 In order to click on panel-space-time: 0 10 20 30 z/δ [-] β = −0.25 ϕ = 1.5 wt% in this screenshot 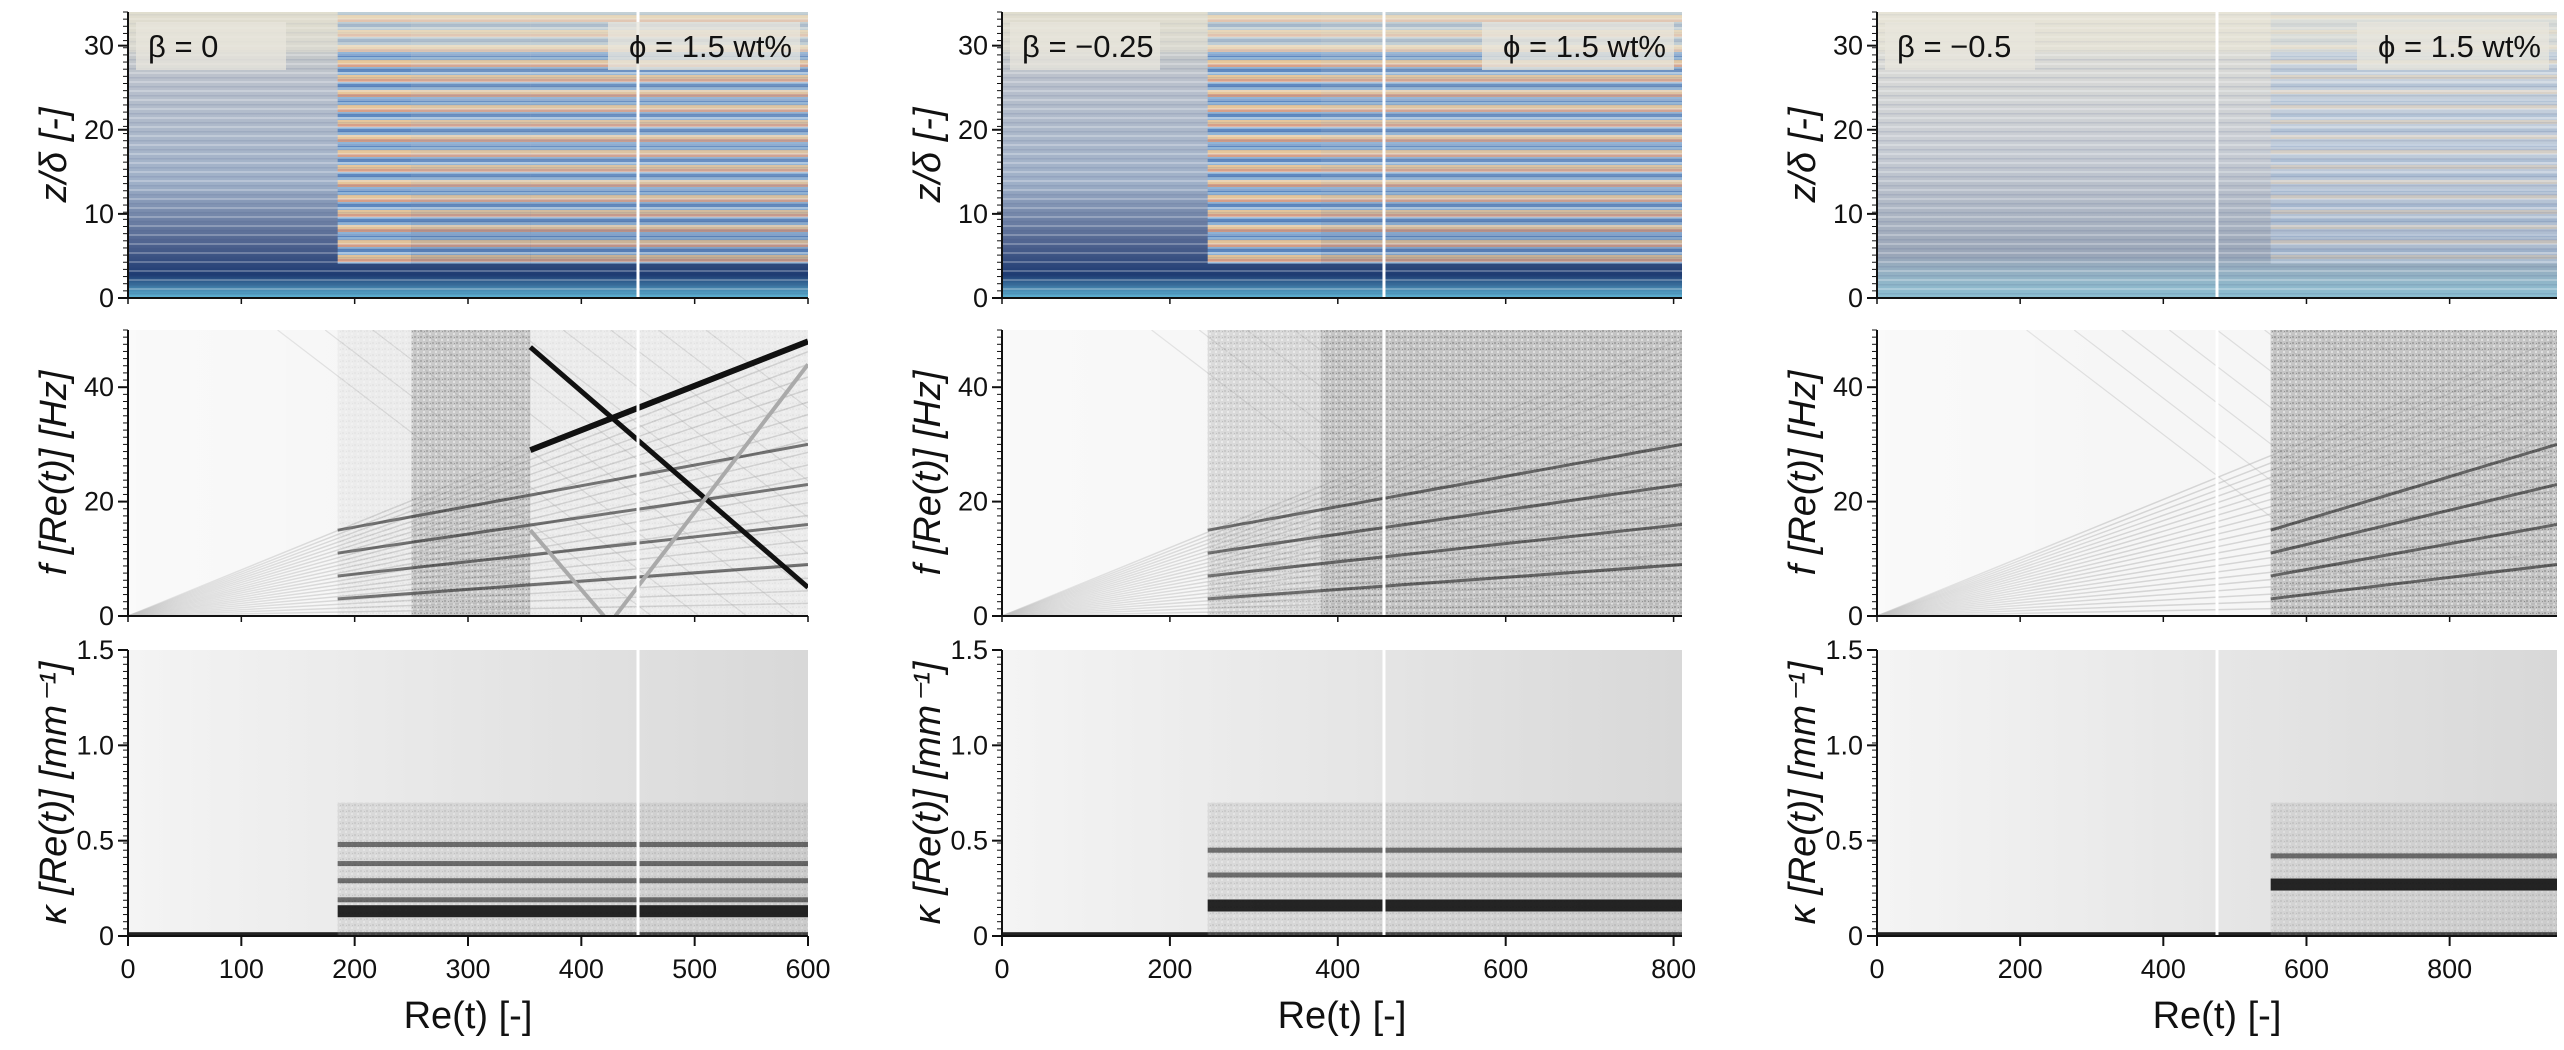, I will do `click(1294, 162)`.